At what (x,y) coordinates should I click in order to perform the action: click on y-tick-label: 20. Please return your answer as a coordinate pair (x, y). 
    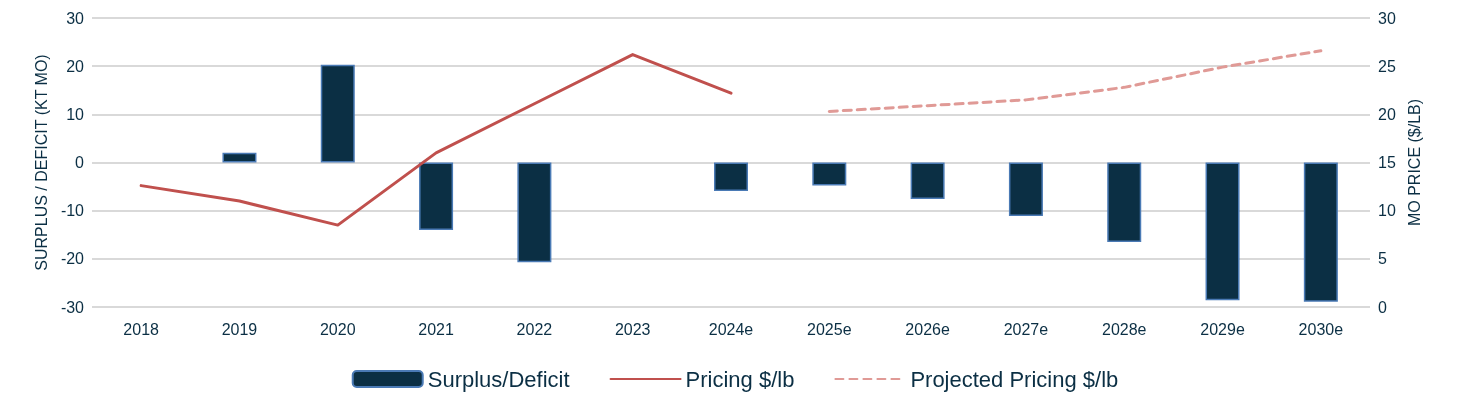
    Looking at the image, I should click on (75, 66).